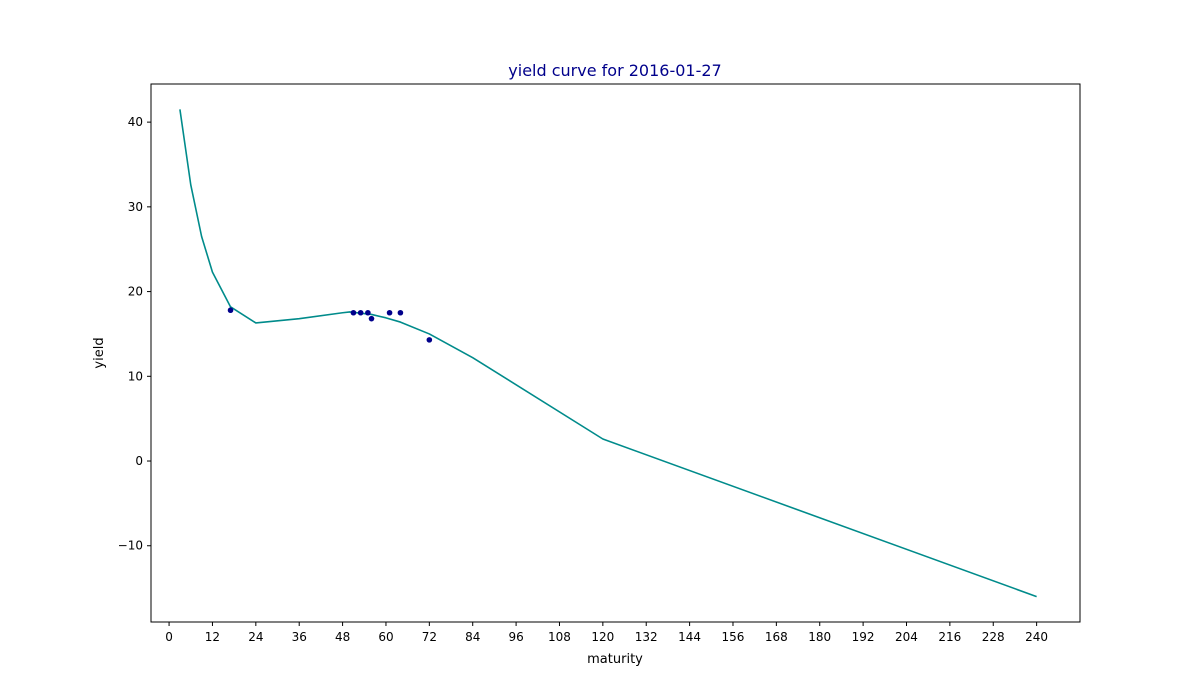  Describe the element at coordinates (135, 292) in the screenshot. I see `y-tick-label: 20` at that location.